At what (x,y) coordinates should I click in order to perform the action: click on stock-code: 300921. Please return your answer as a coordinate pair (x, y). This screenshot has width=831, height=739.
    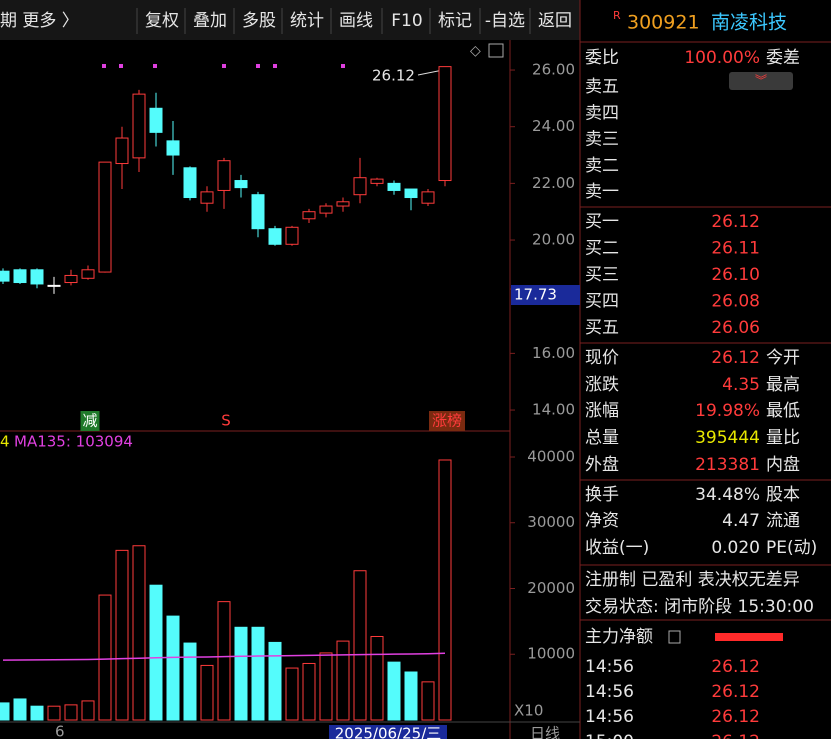
    Looking at the image, I should click on (663, 23).